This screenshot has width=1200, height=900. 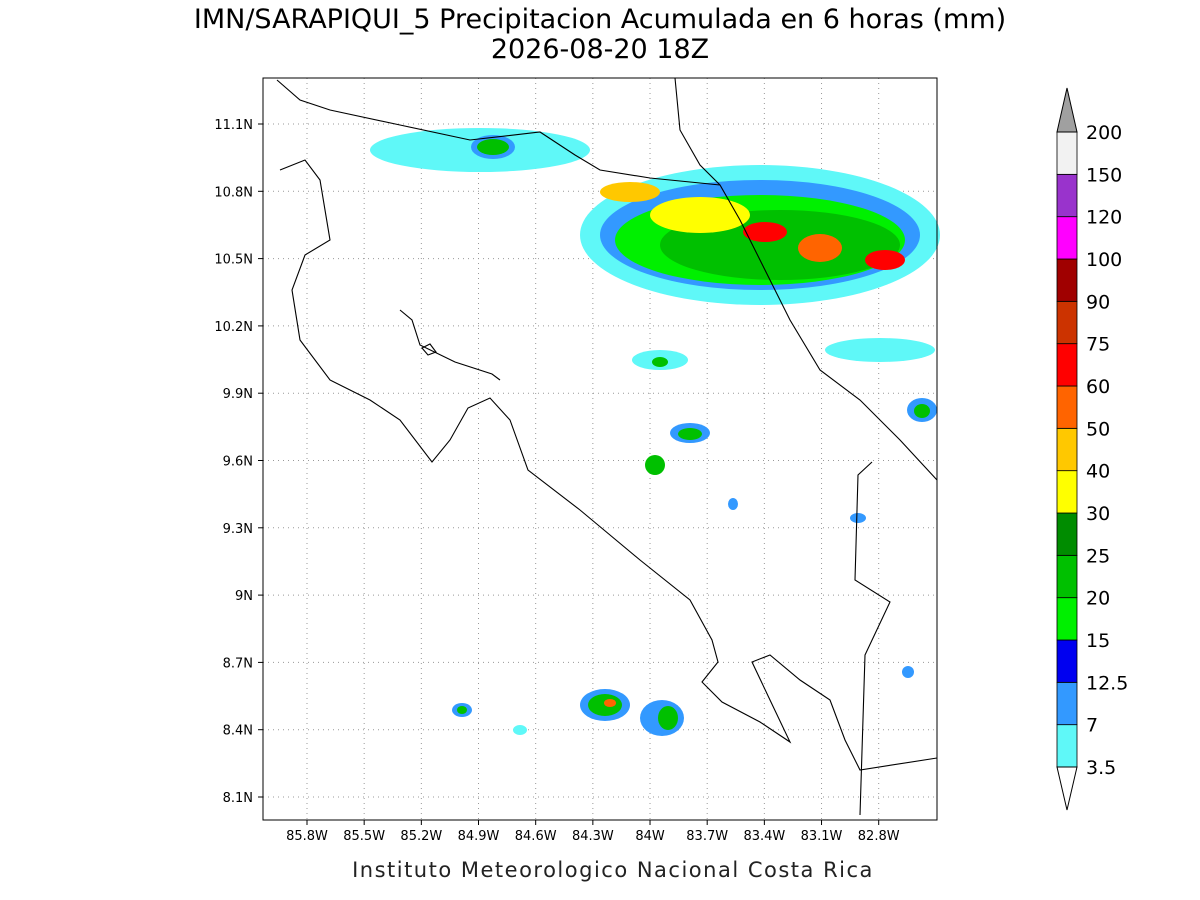 I want to click on colorbar-label: 12.5, so click(x=1107, y=683).